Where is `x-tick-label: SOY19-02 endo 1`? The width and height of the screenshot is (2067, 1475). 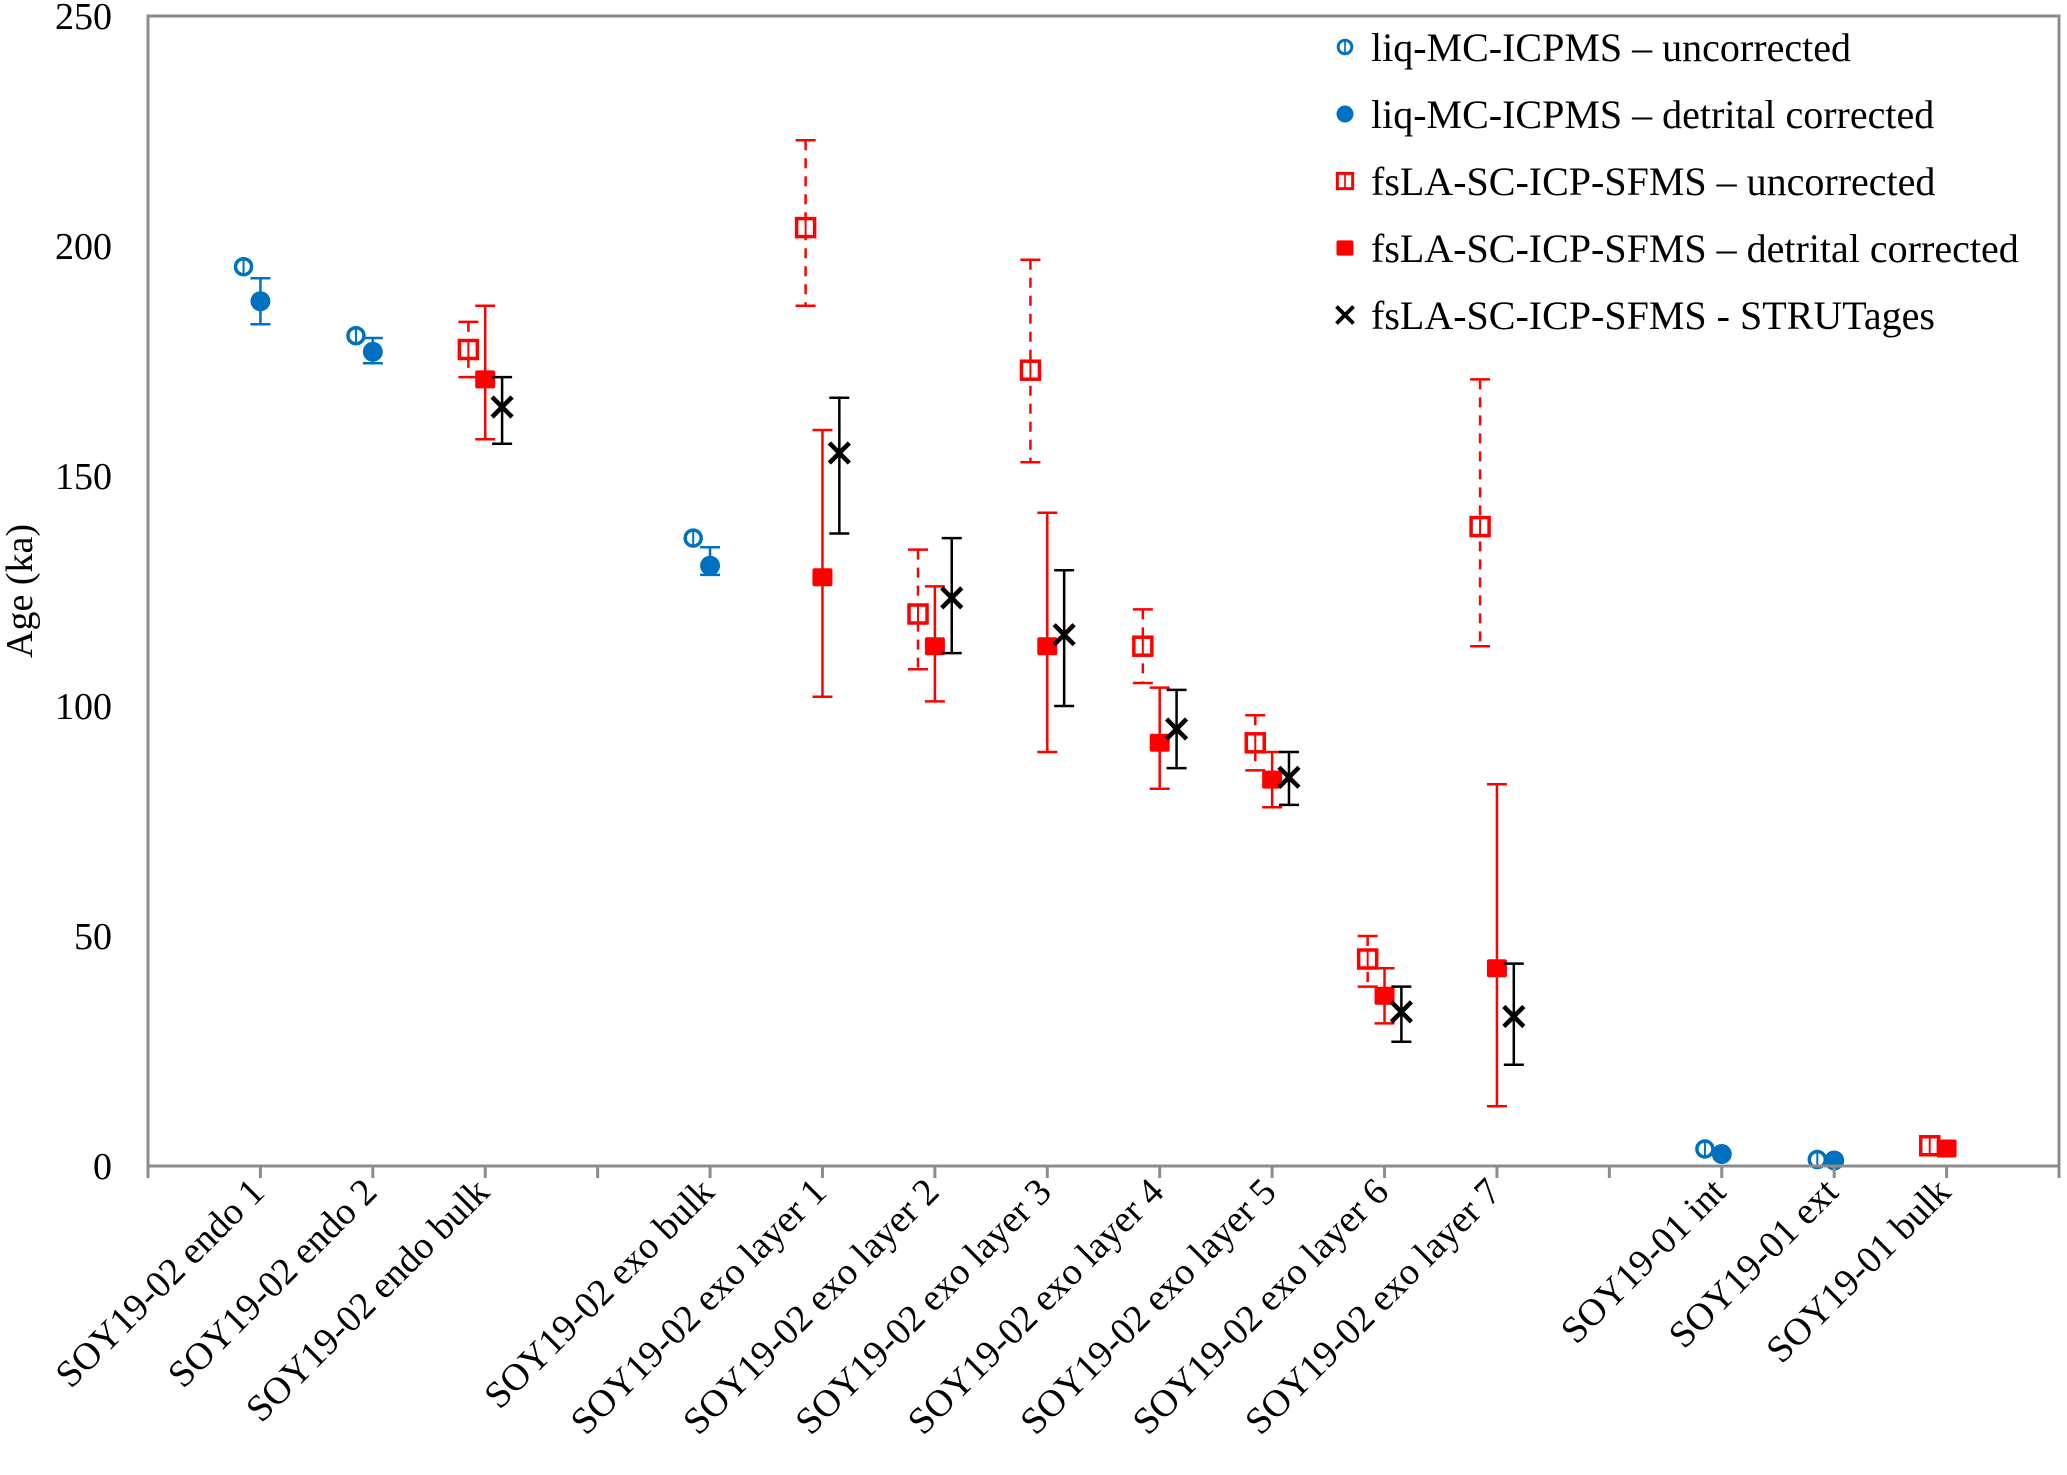 x-tick-label: SOY19-02 endo 1 is located at coordinates (160, 1283).